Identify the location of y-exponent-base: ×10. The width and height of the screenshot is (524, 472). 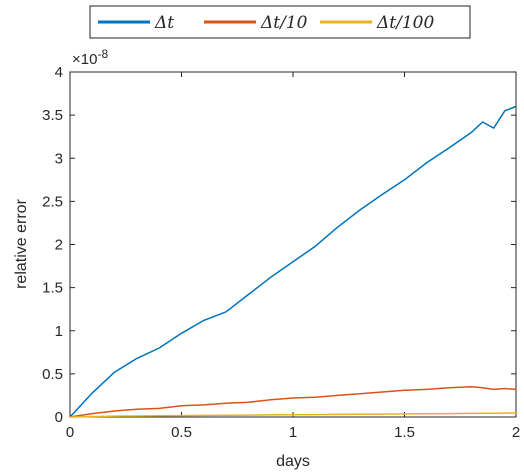
(84, 59).